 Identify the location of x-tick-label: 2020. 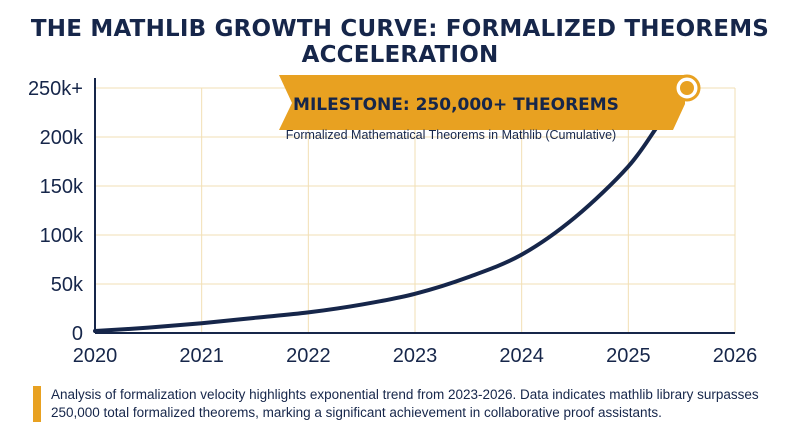
(95, 356).